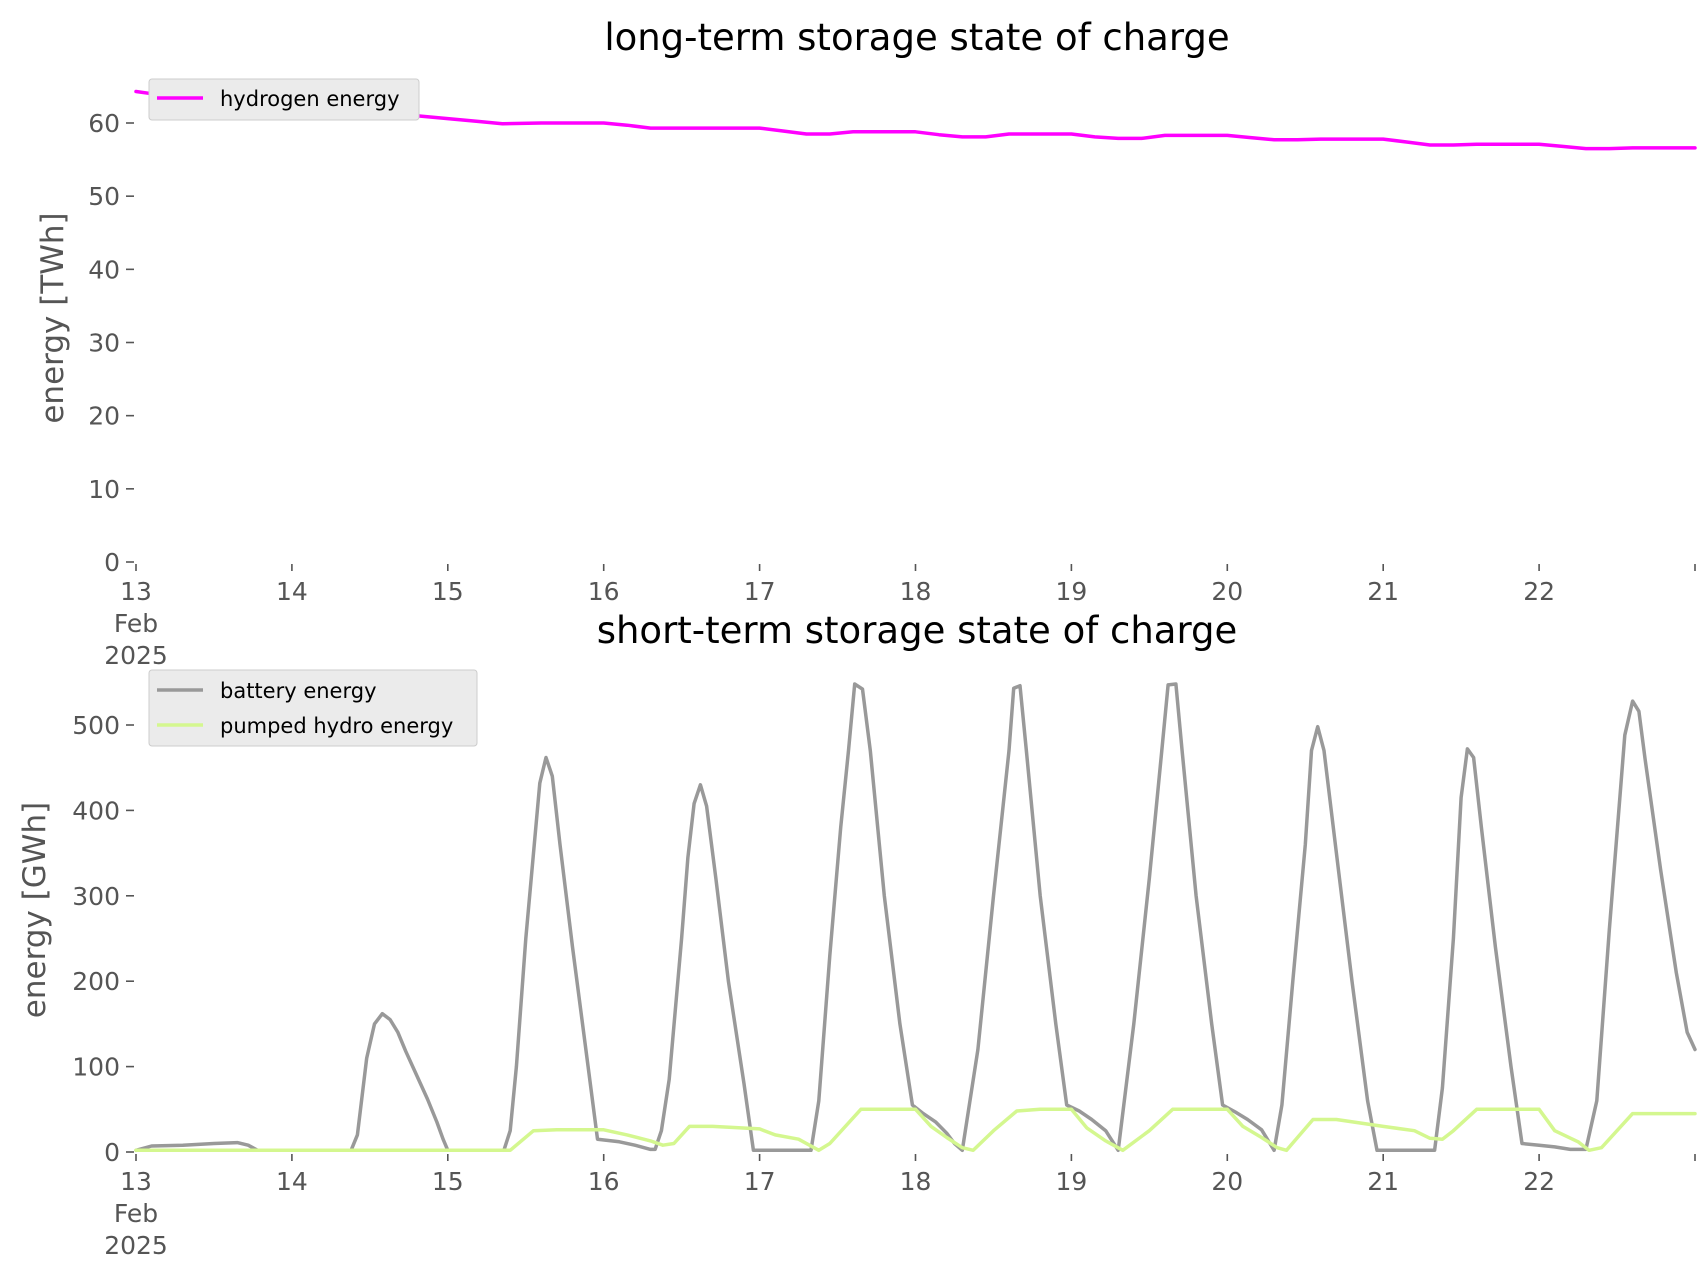 Image resolution: width=1706 pixels, height=1277 pixels. Describe the element at coordinates (104, 416) in the screenshot. I see `y-tick-label: 20` at that location.